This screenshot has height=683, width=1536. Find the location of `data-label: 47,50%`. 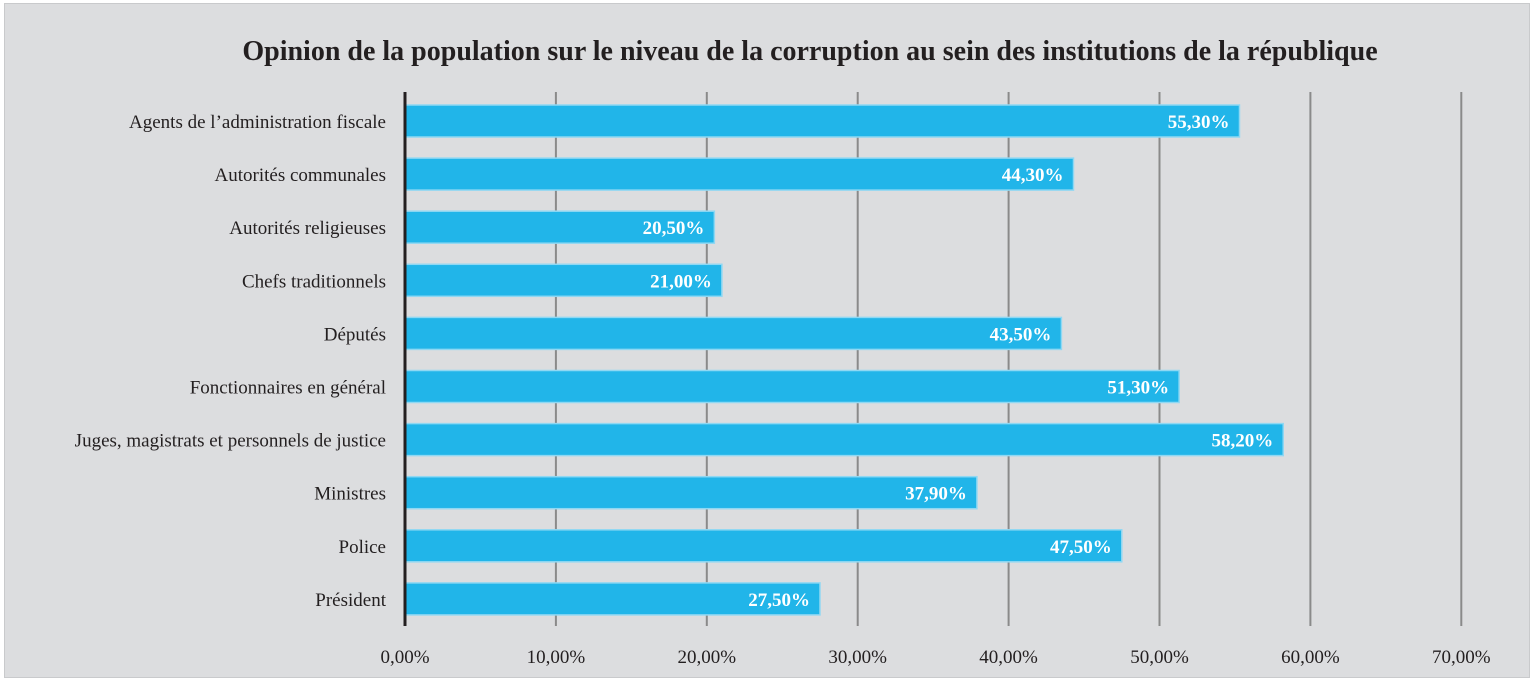

data-label: 47,50% is located at coordinates (1081, 547).